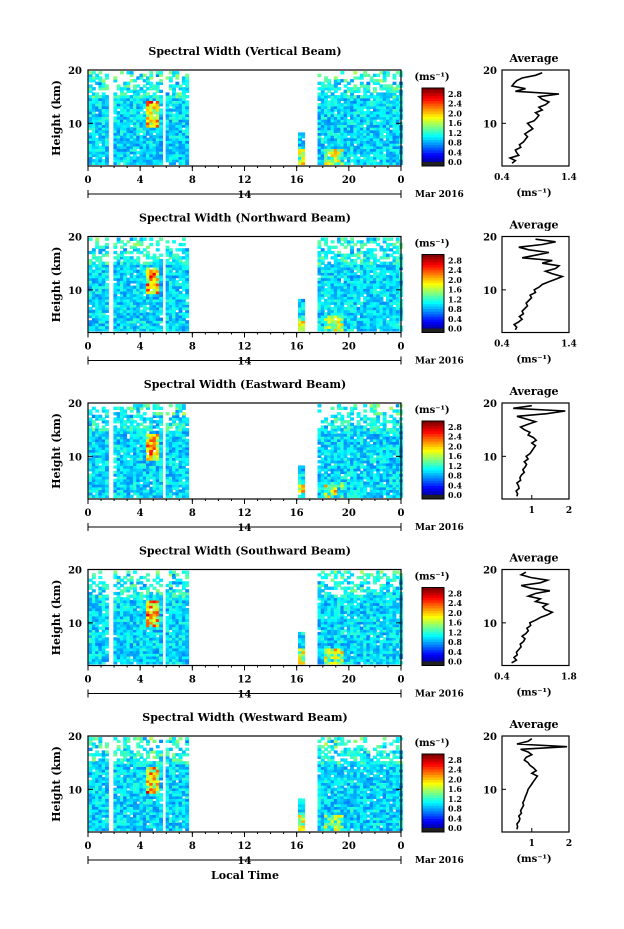  What do you see at coordinates (56, 285) in the screenshot?
I see `y-axis-label: Height (km)` at bounding box center [56, 285].